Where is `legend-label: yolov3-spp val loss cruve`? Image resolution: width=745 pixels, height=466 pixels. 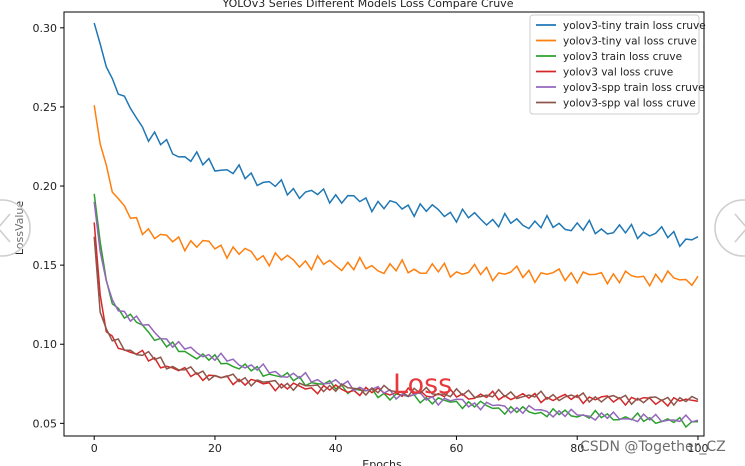 legend-label: yolov3-spp val loss cruve is located at coordinates (629, 104).